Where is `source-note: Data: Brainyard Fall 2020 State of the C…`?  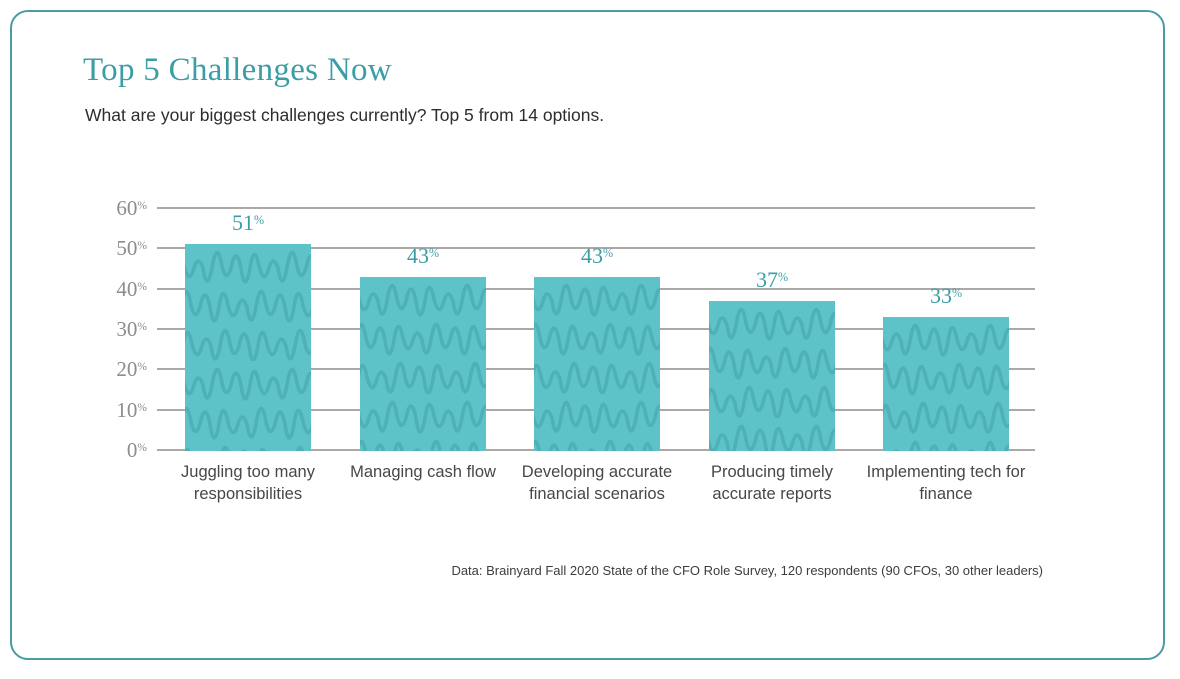 source-note: Data: Brainyard Fall 2020 State of the C… is located at coordinates (747, 570).